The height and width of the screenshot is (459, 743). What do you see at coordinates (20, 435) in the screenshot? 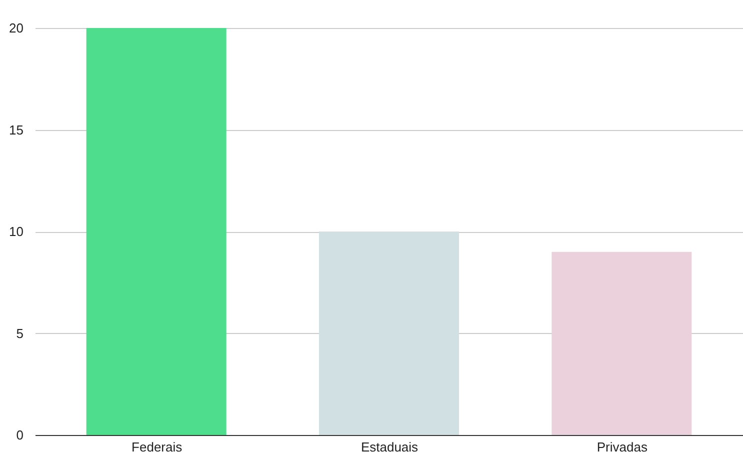
I see `y-tick-label: 0` at bounding box center [20, 435].